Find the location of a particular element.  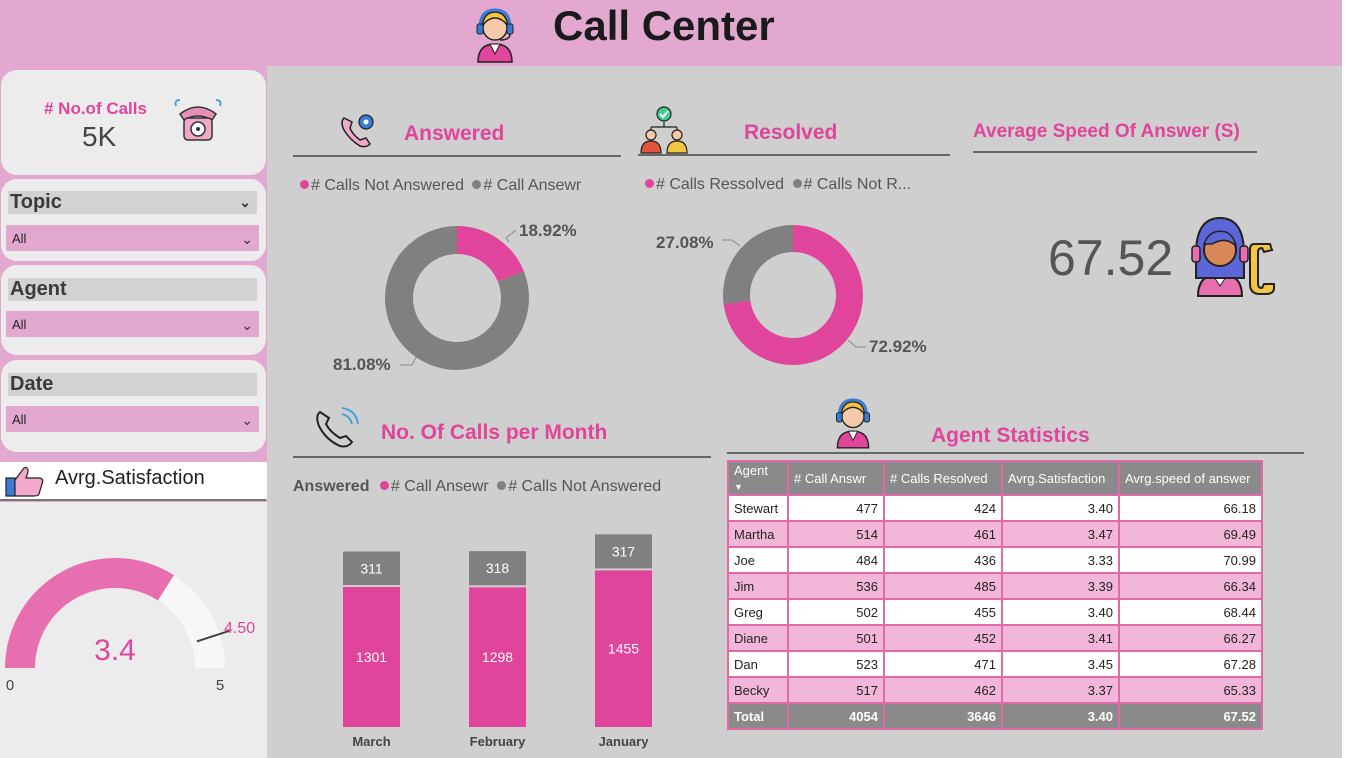

table-cell: 69.49 is located at coordinates (1190, 534).